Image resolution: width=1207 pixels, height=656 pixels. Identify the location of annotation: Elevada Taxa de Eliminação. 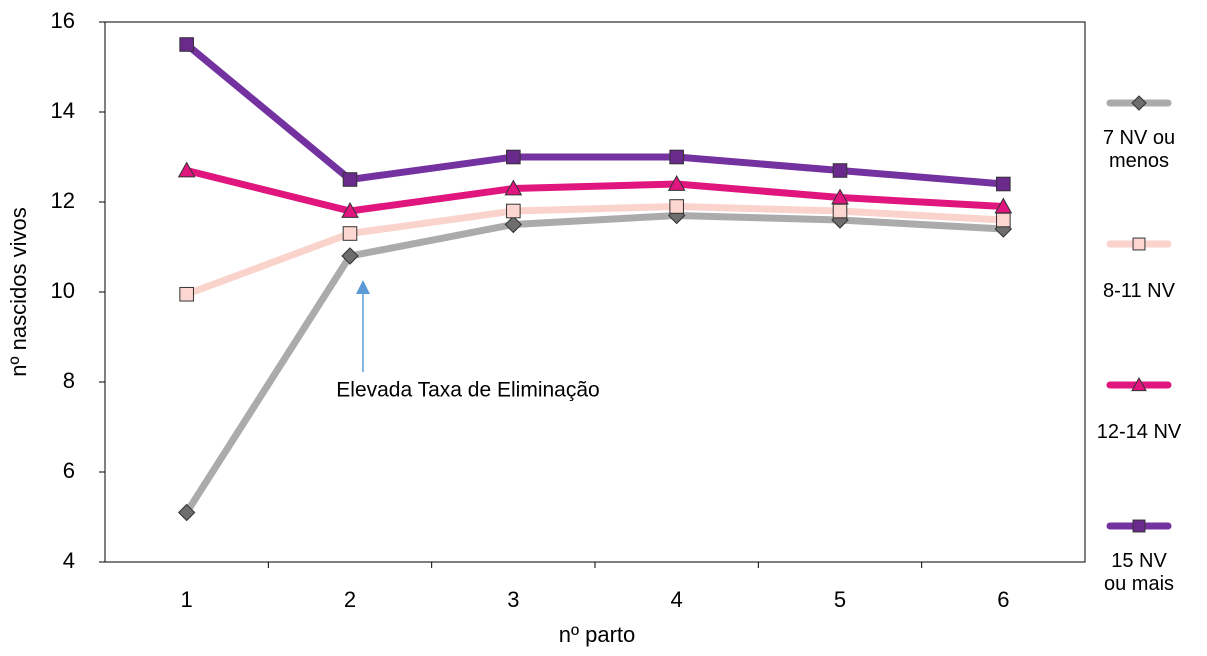
(467, 390).